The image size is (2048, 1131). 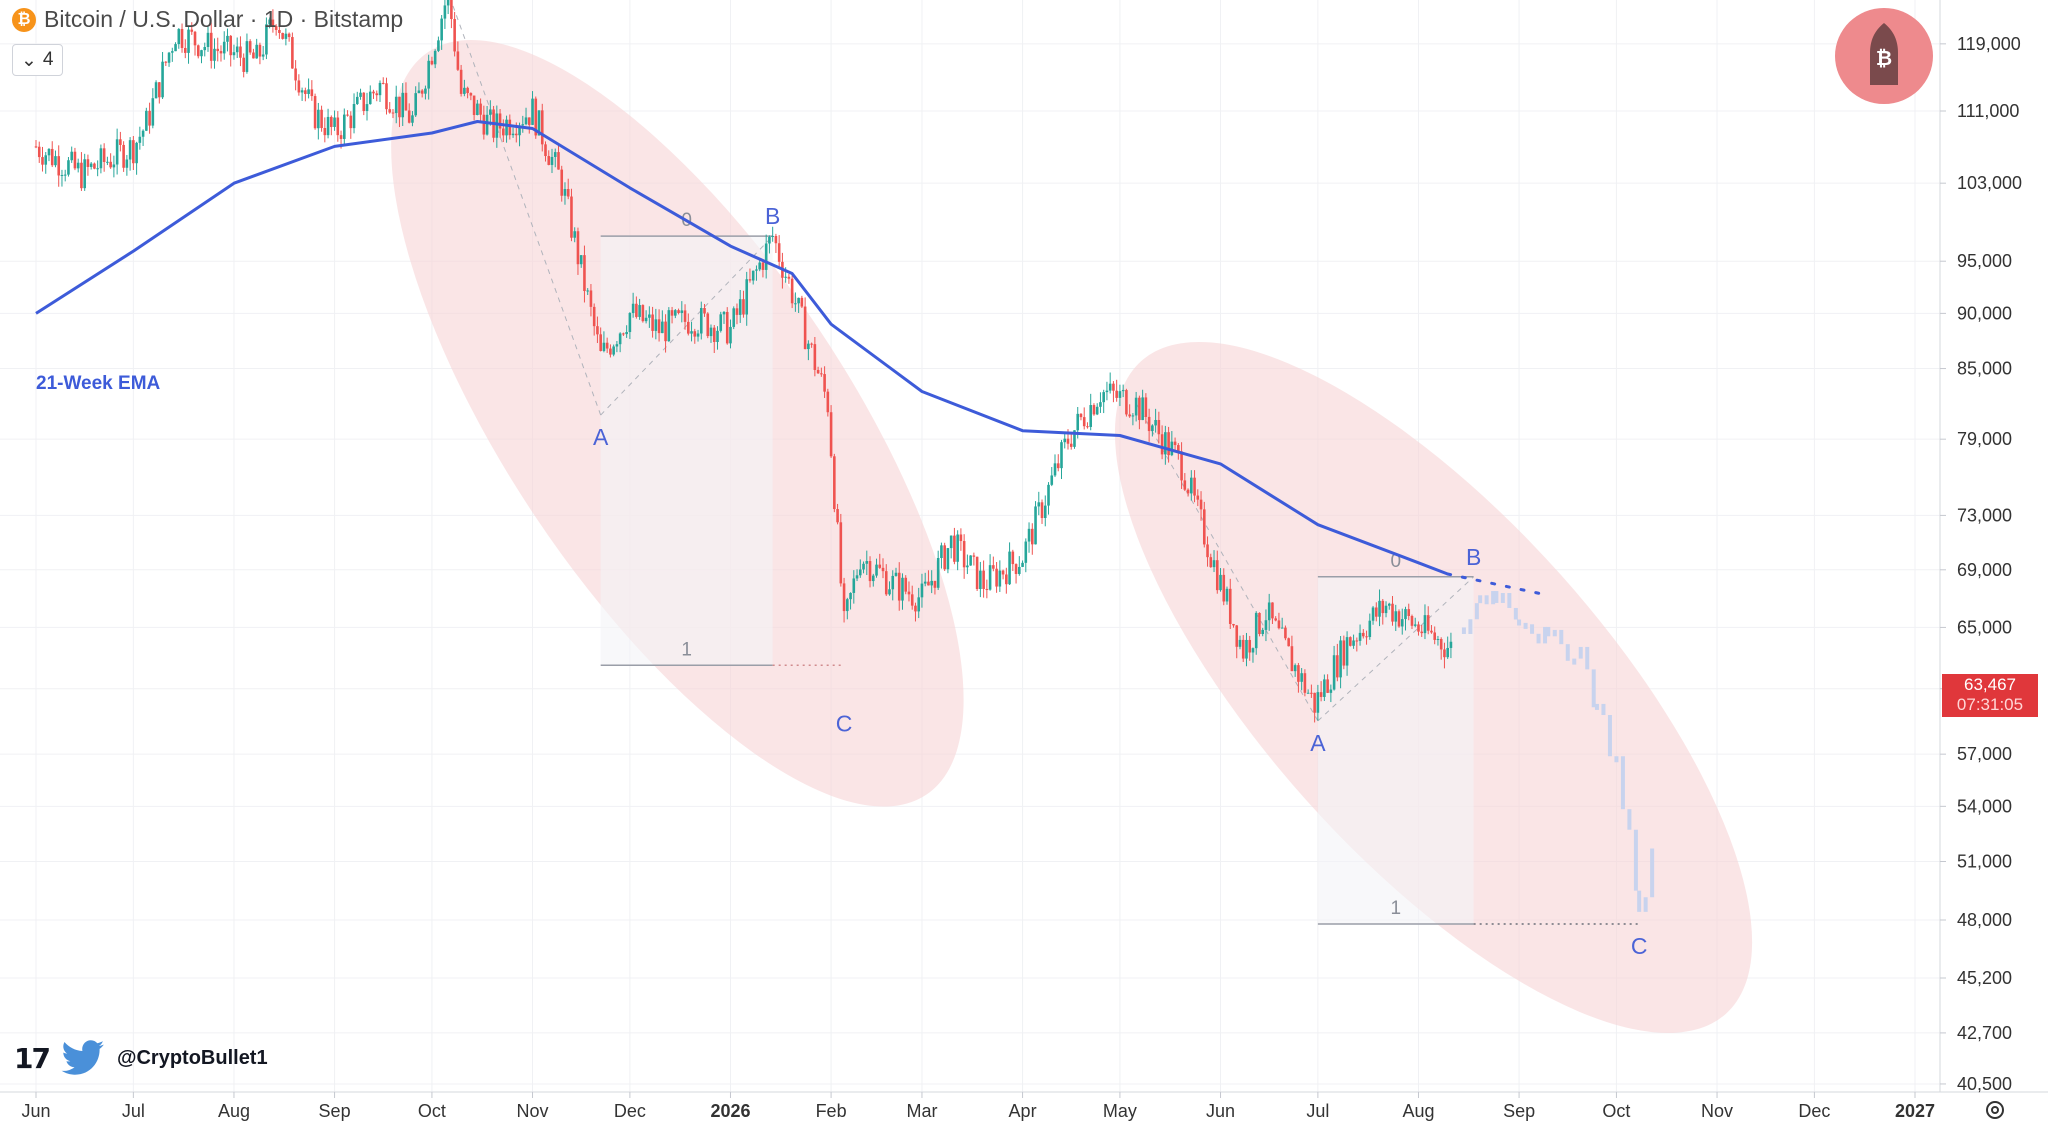 What do you see at coordinates (1984, 261) in the screenshot?
I see `y-tick-label: 95,000` at bounding box center [1984, 261].